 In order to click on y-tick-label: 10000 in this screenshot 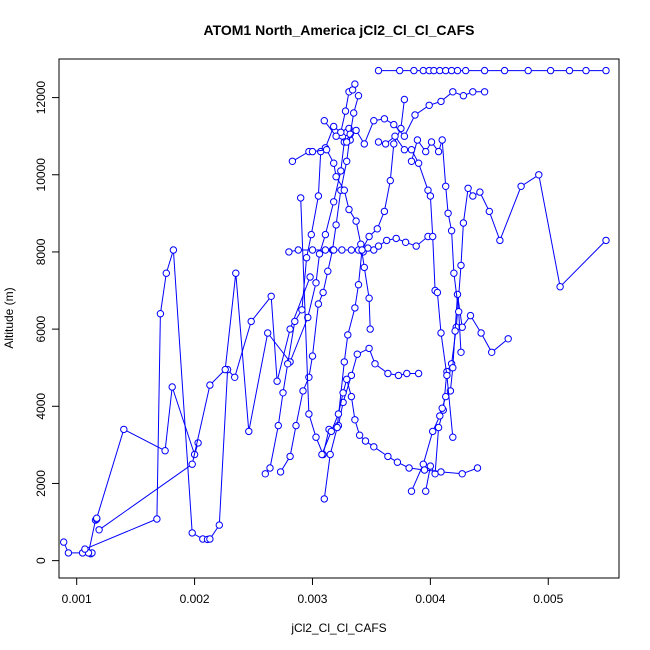, I will do `click(41, 175)`.